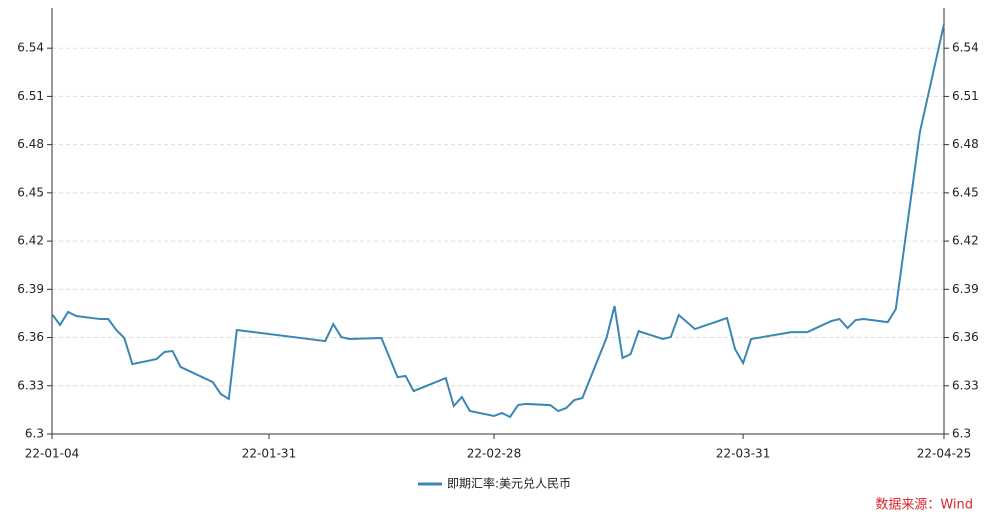 The width and height of the screenshot is (1000, 525). I want to click on y-tick-label: 6.45, so click(30, 192).